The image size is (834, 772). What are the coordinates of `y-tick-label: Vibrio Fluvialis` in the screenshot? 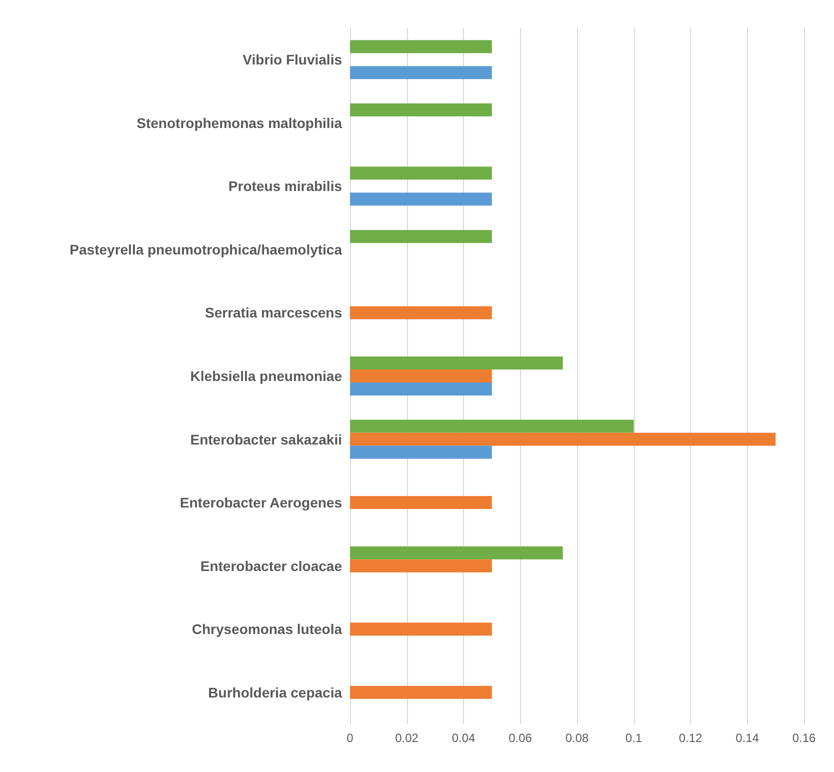 It's located at (292, 60).